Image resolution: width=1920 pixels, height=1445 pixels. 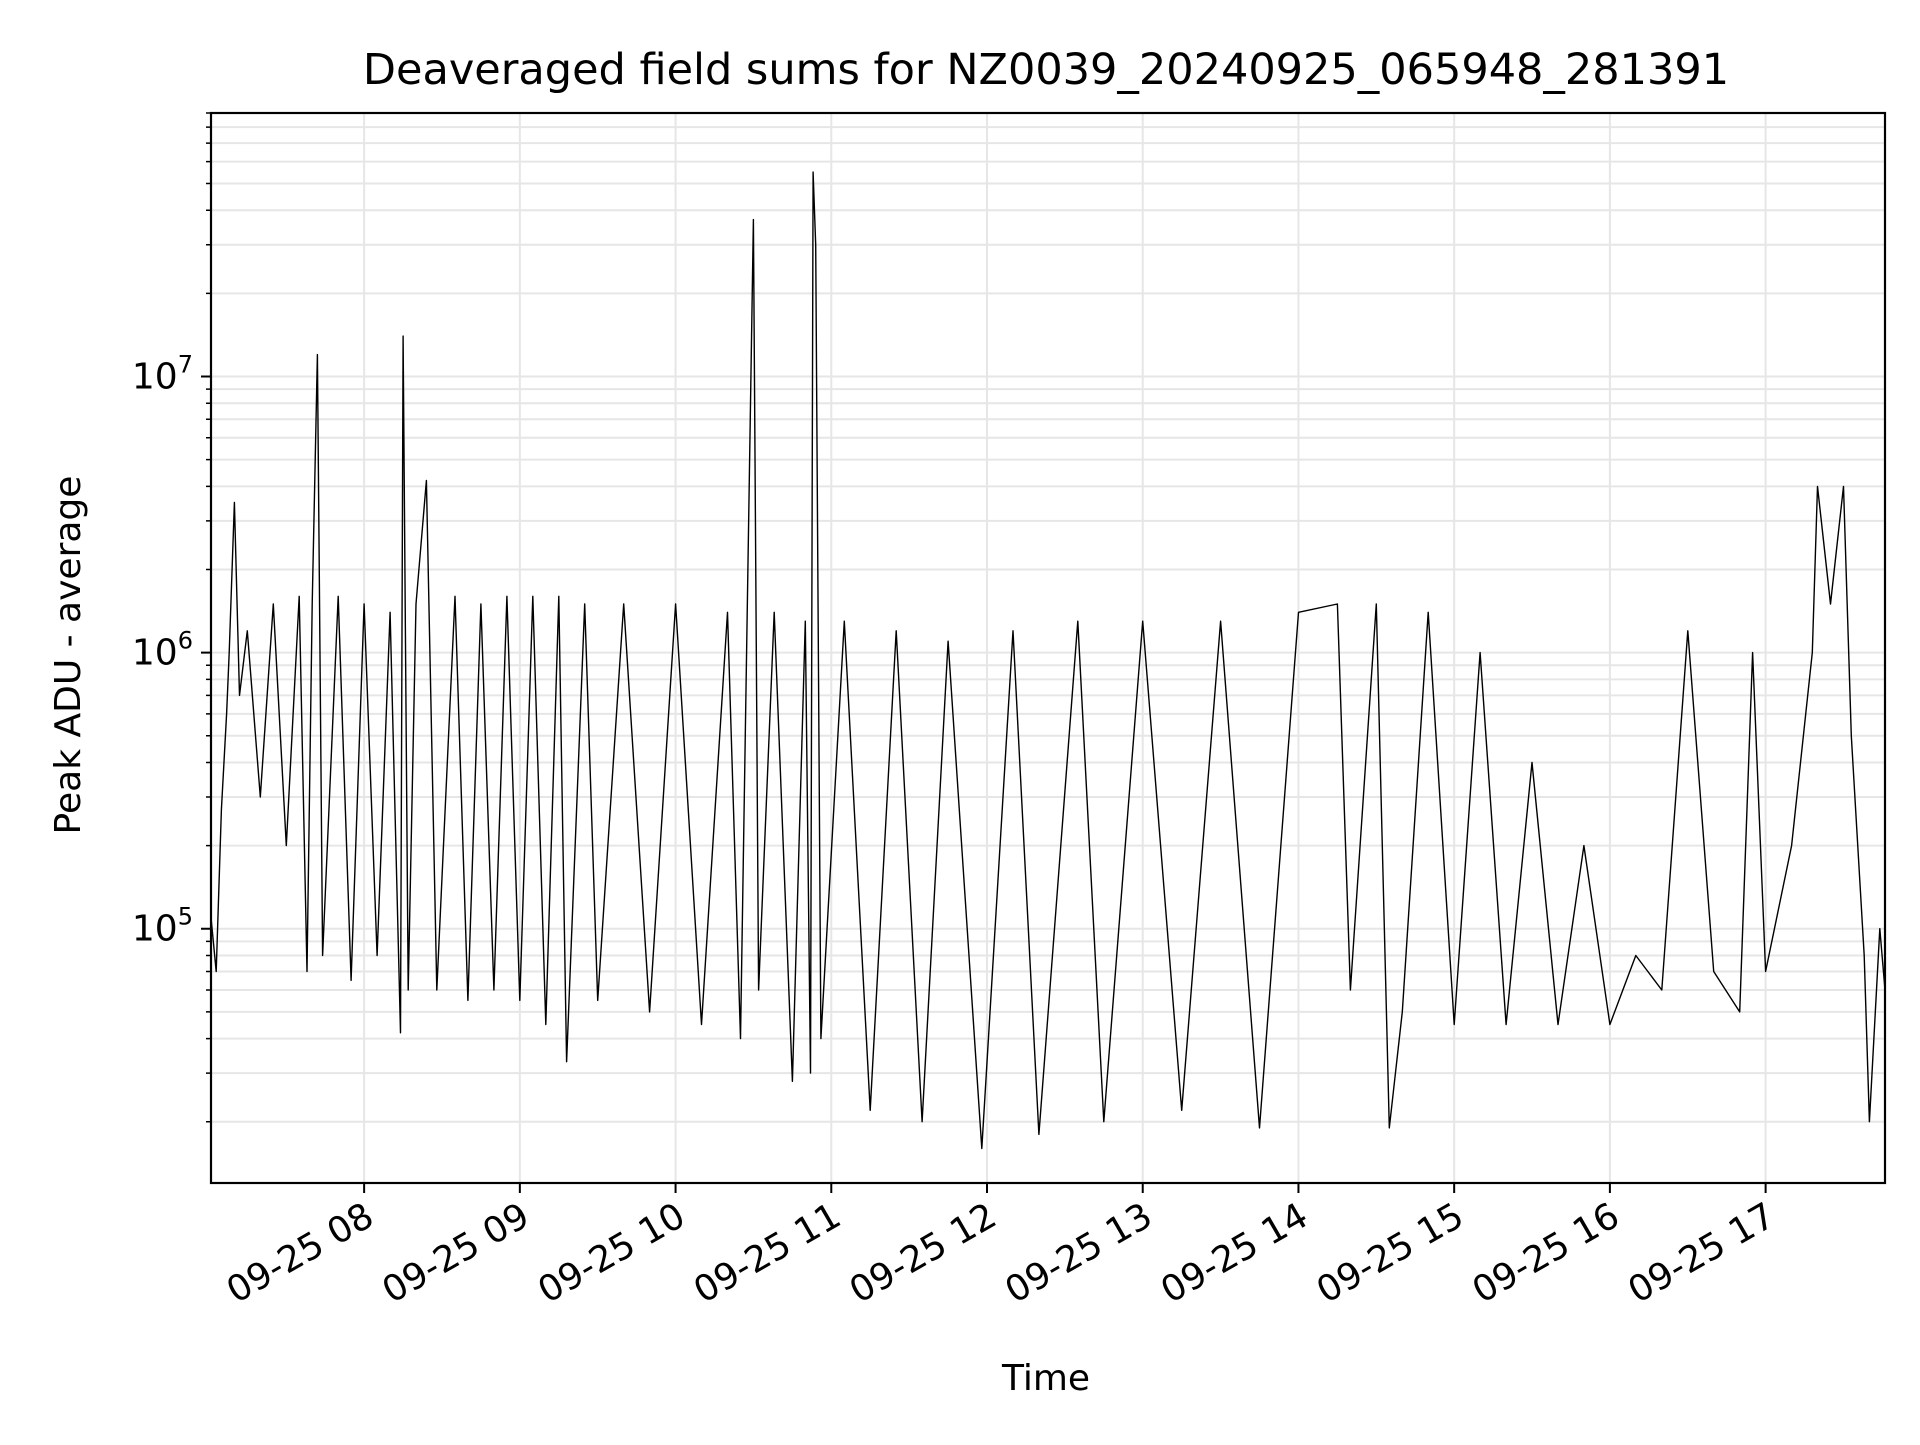 What do you see at coordinates (162, 650) in the screenshot?
I see `y-tick-label: 10⁶` at bounding box center [162, 650].